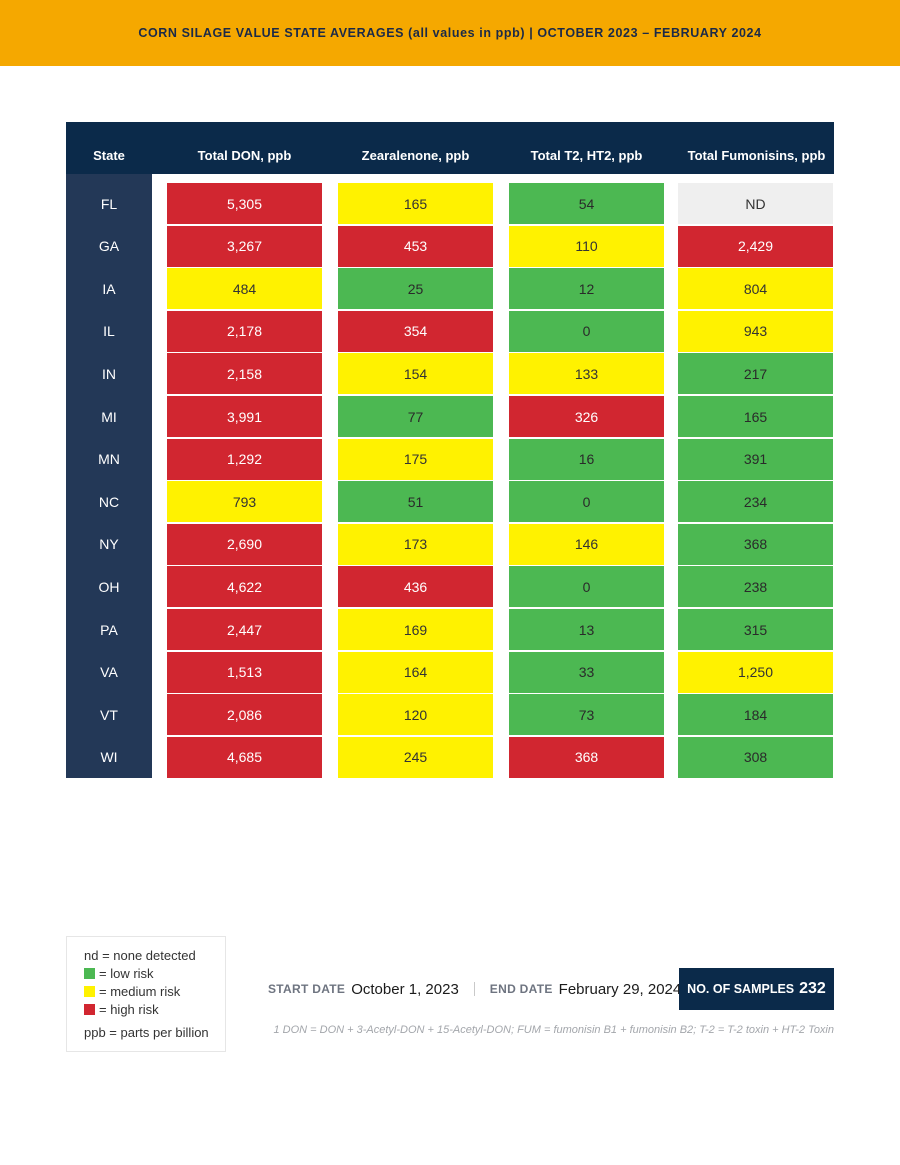 This screenshot has width=900, height=1165. What do you see at coordinates (109, 331) in the screenshot?
I see `state-cell: IL` at bounding box center [109, 331].